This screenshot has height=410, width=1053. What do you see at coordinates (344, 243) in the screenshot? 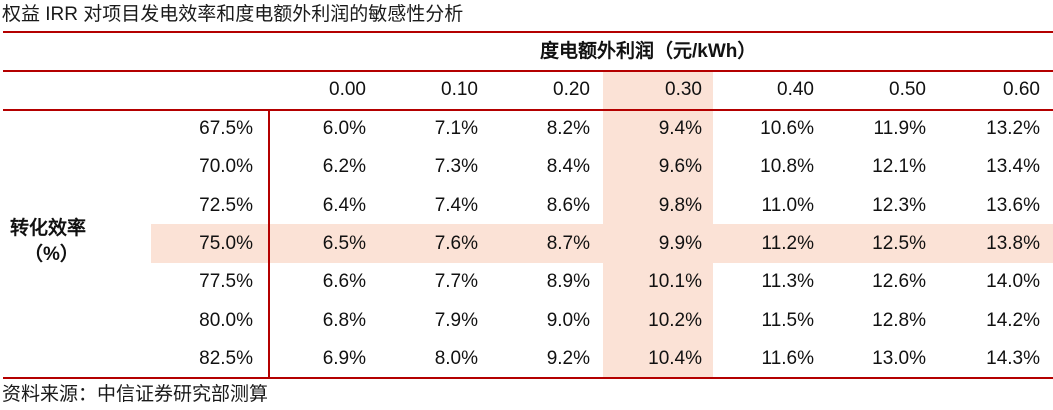
I see `table-cell: 6.5%` at bounding box center [344, 243].